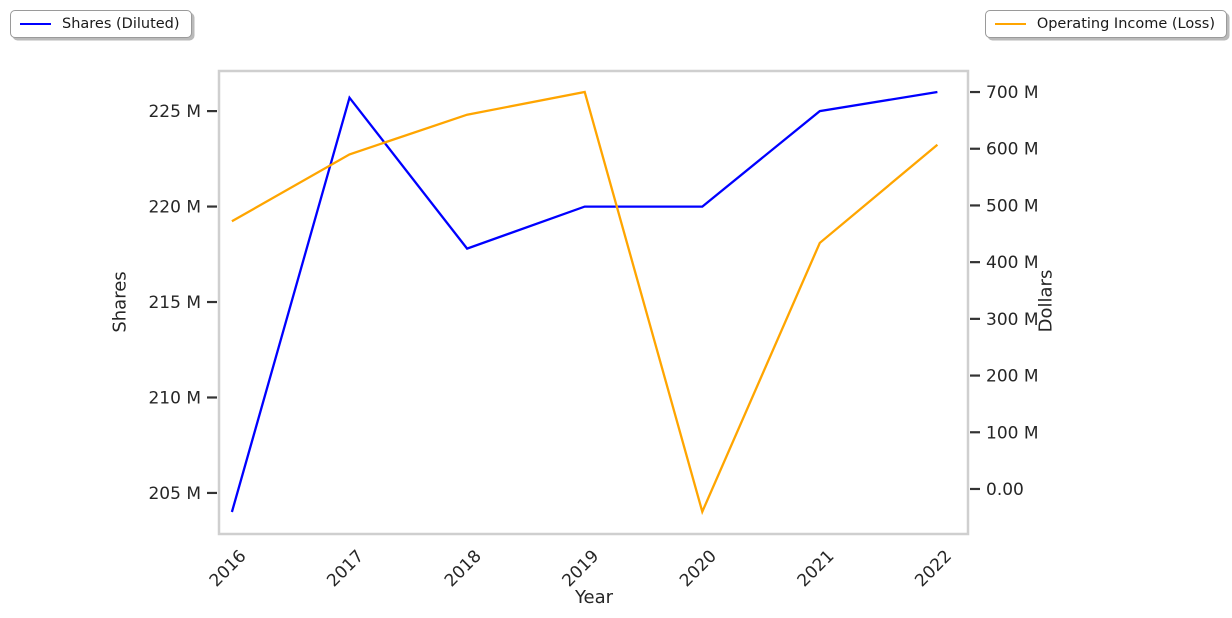 The height and width of the screenshot is (618, 1232). What do you see at coordinates (698, 568) in the screenshot?
I see `x-tick-label: 2020` at bounding box center [698, 568].